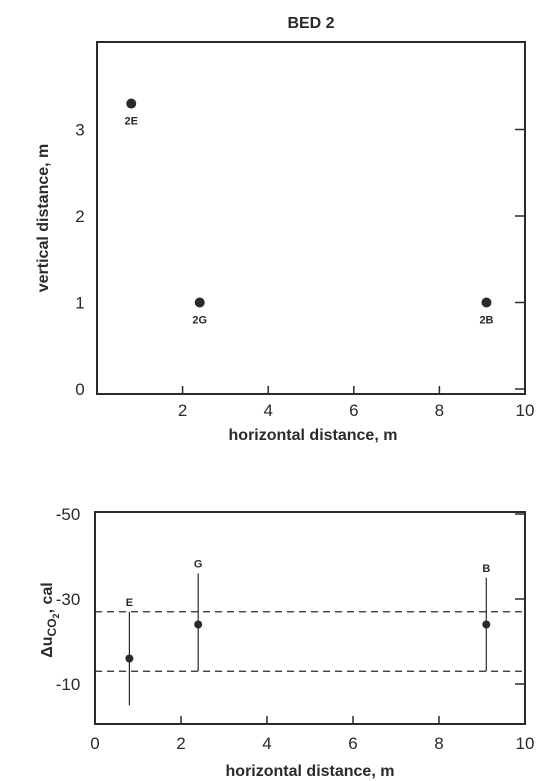  What do you see at coordinates (47, 646) in the screenshot?
I see `y-axis-title-main: Δu` at bounding box center [47, 646].